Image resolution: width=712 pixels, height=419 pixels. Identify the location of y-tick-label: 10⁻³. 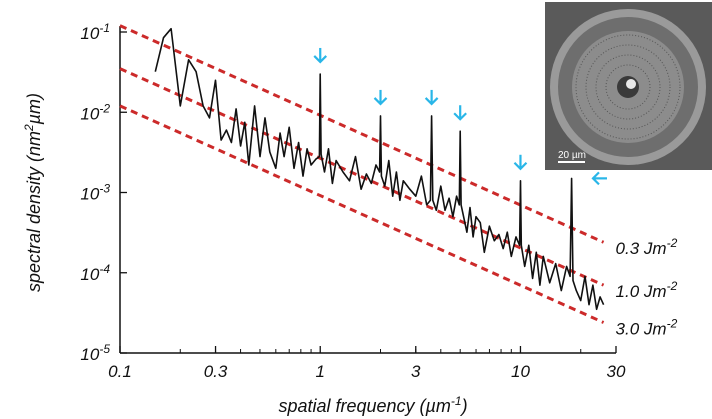
(95, 193).